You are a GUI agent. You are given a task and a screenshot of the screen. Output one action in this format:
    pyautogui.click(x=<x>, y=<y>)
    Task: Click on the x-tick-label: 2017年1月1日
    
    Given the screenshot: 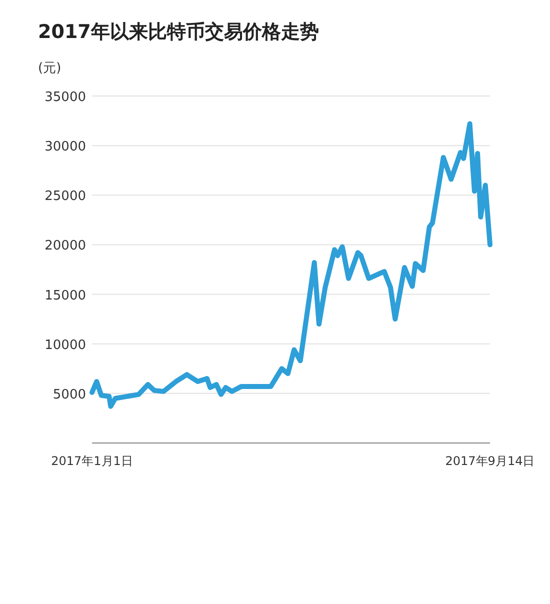 What is the action you would take?
    pyautogui.click(x=92, y=461)
    